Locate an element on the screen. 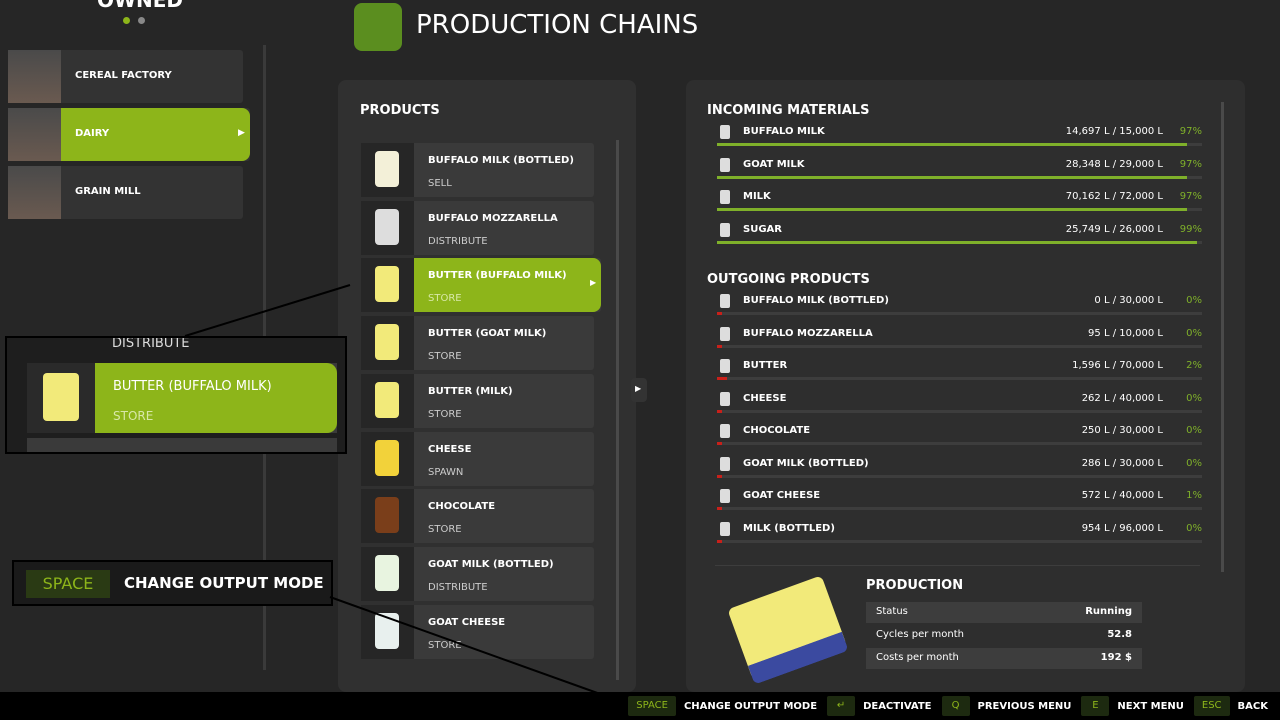  product-item: BUTTER (GOAT MILK) STORE is located at coordinates (477, 343).